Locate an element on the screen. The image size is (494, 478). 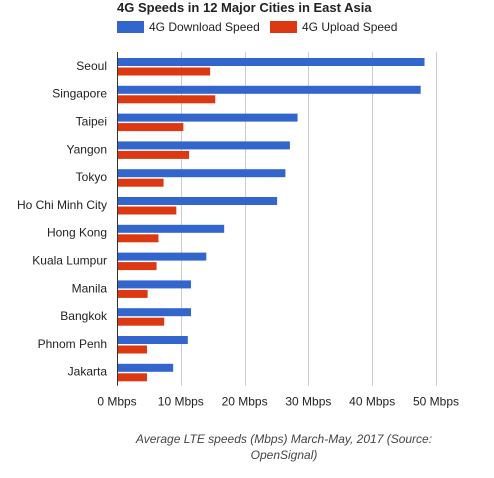
x-tick-label: 10 Mbps is located at coordinates (181, 402).